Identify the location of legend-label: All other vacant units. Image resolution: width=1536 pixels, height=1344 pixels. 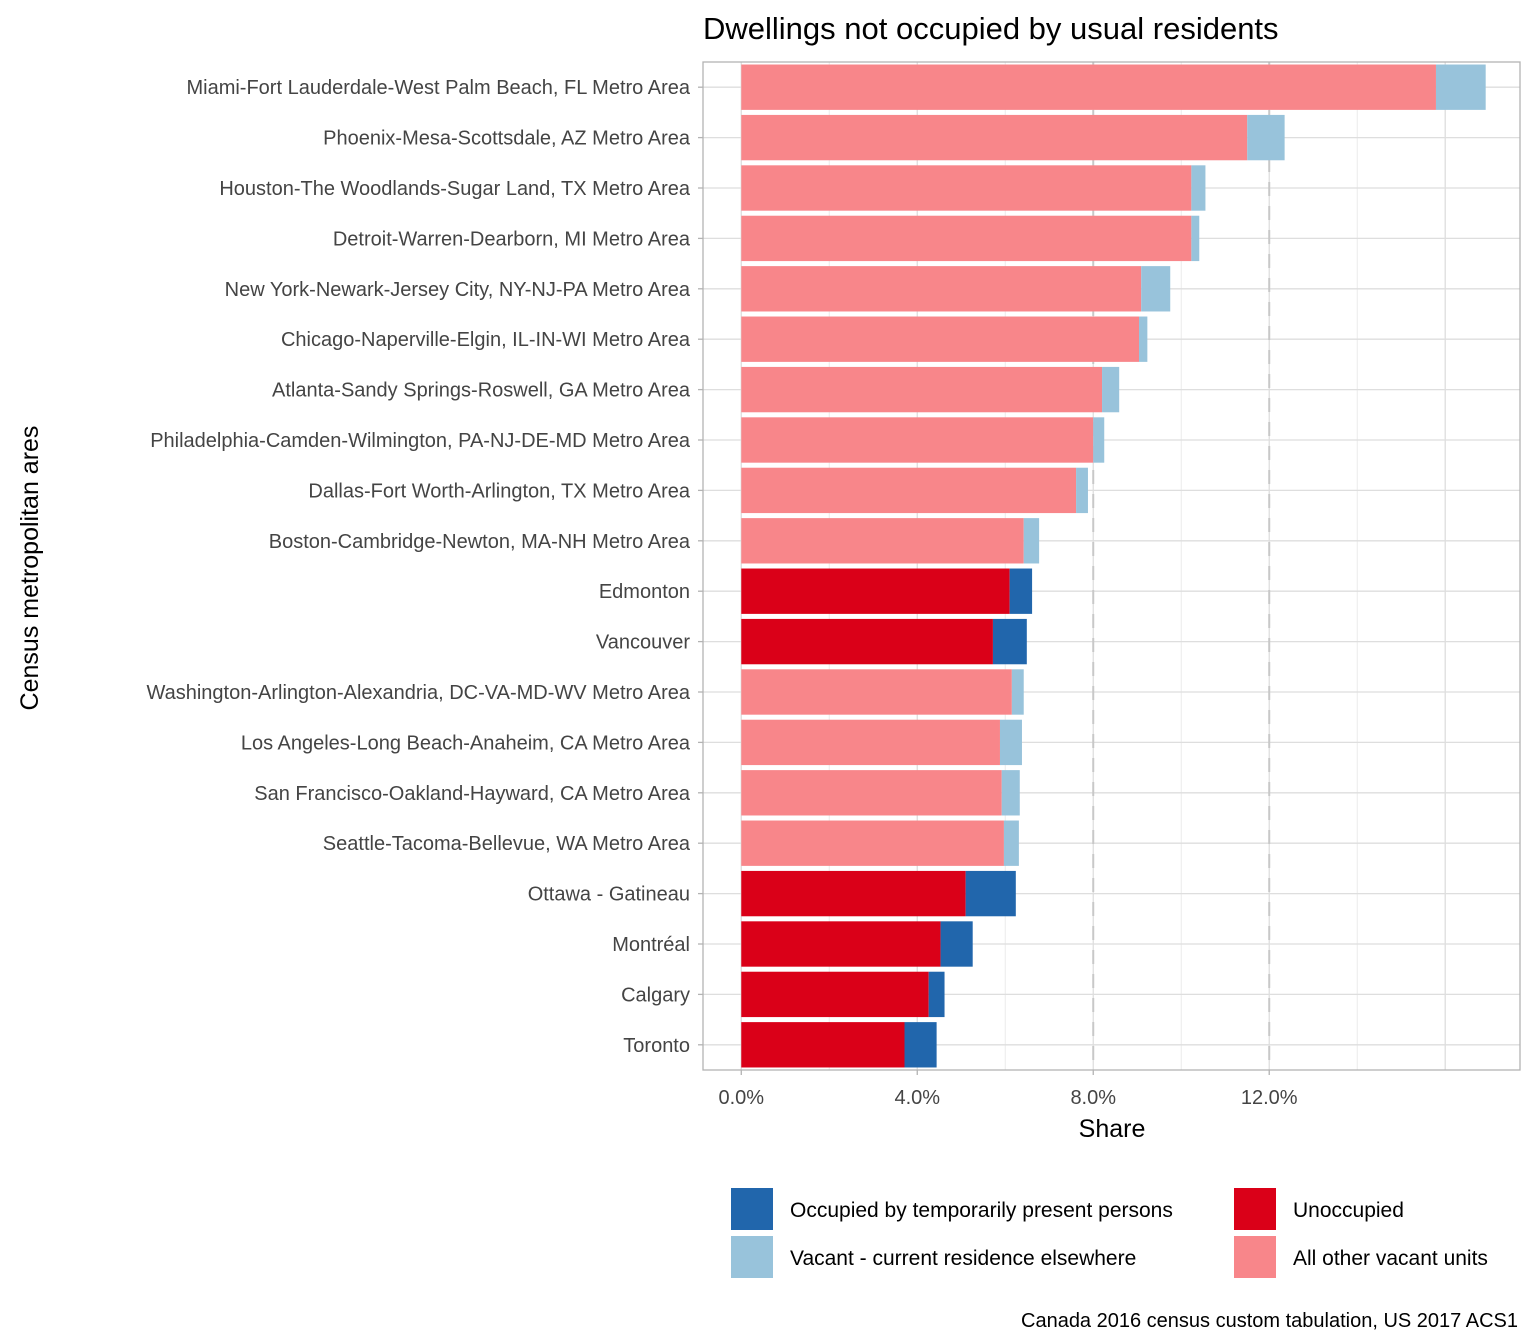
(1390, 1258).